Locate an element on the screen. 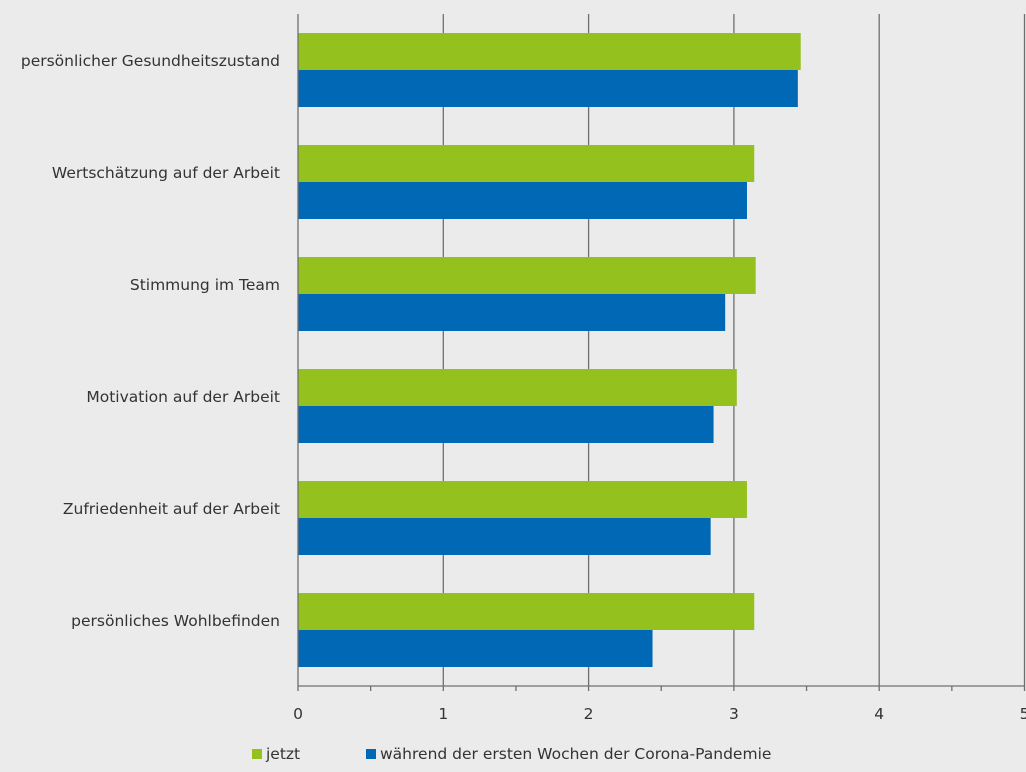  x-tick-label: 1 is located at coordinates (443, 714).